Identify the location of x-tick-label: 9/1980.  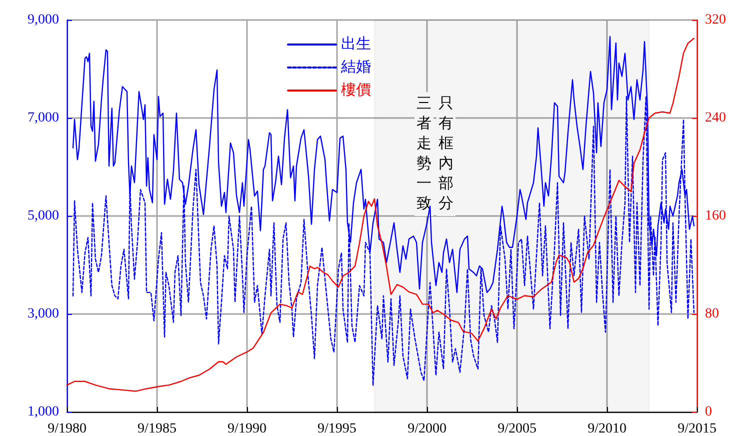
(67, 429).